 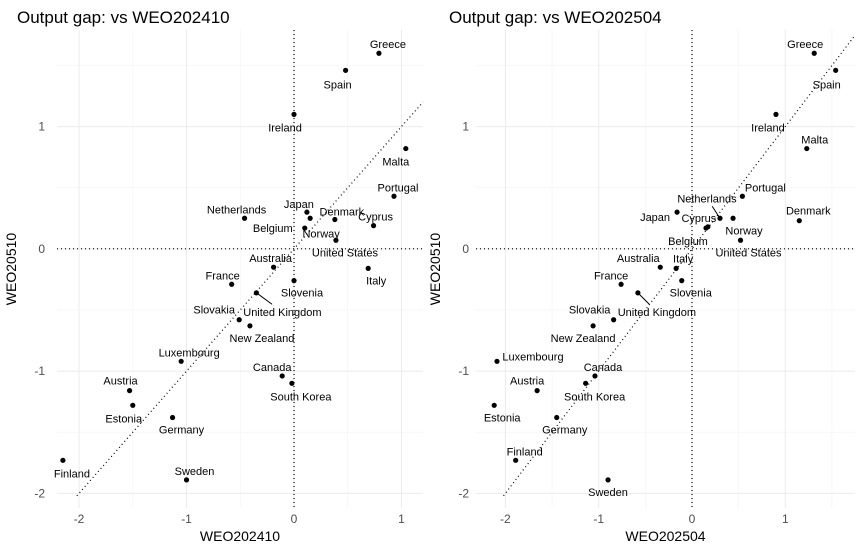 What do you see at coordinates (124, 419) in the screenshot?
I see `point-label: Estonia` at bounding box center [124, 419].